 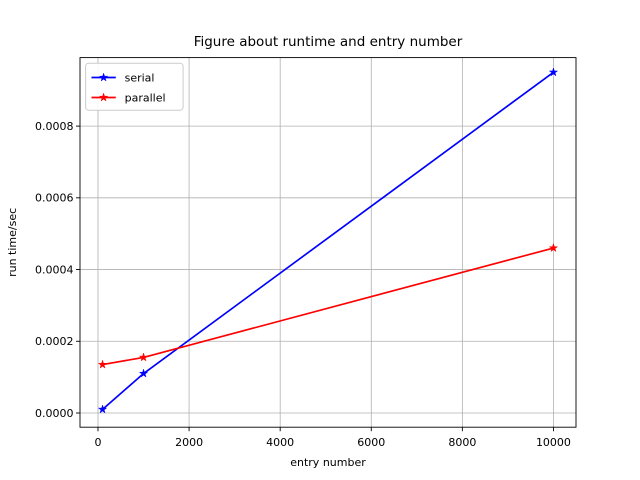 What do you see at coordinates (553, 442) in the screenshot?
I see `x-tick-label: 10000` at bounding box center [553, 442].